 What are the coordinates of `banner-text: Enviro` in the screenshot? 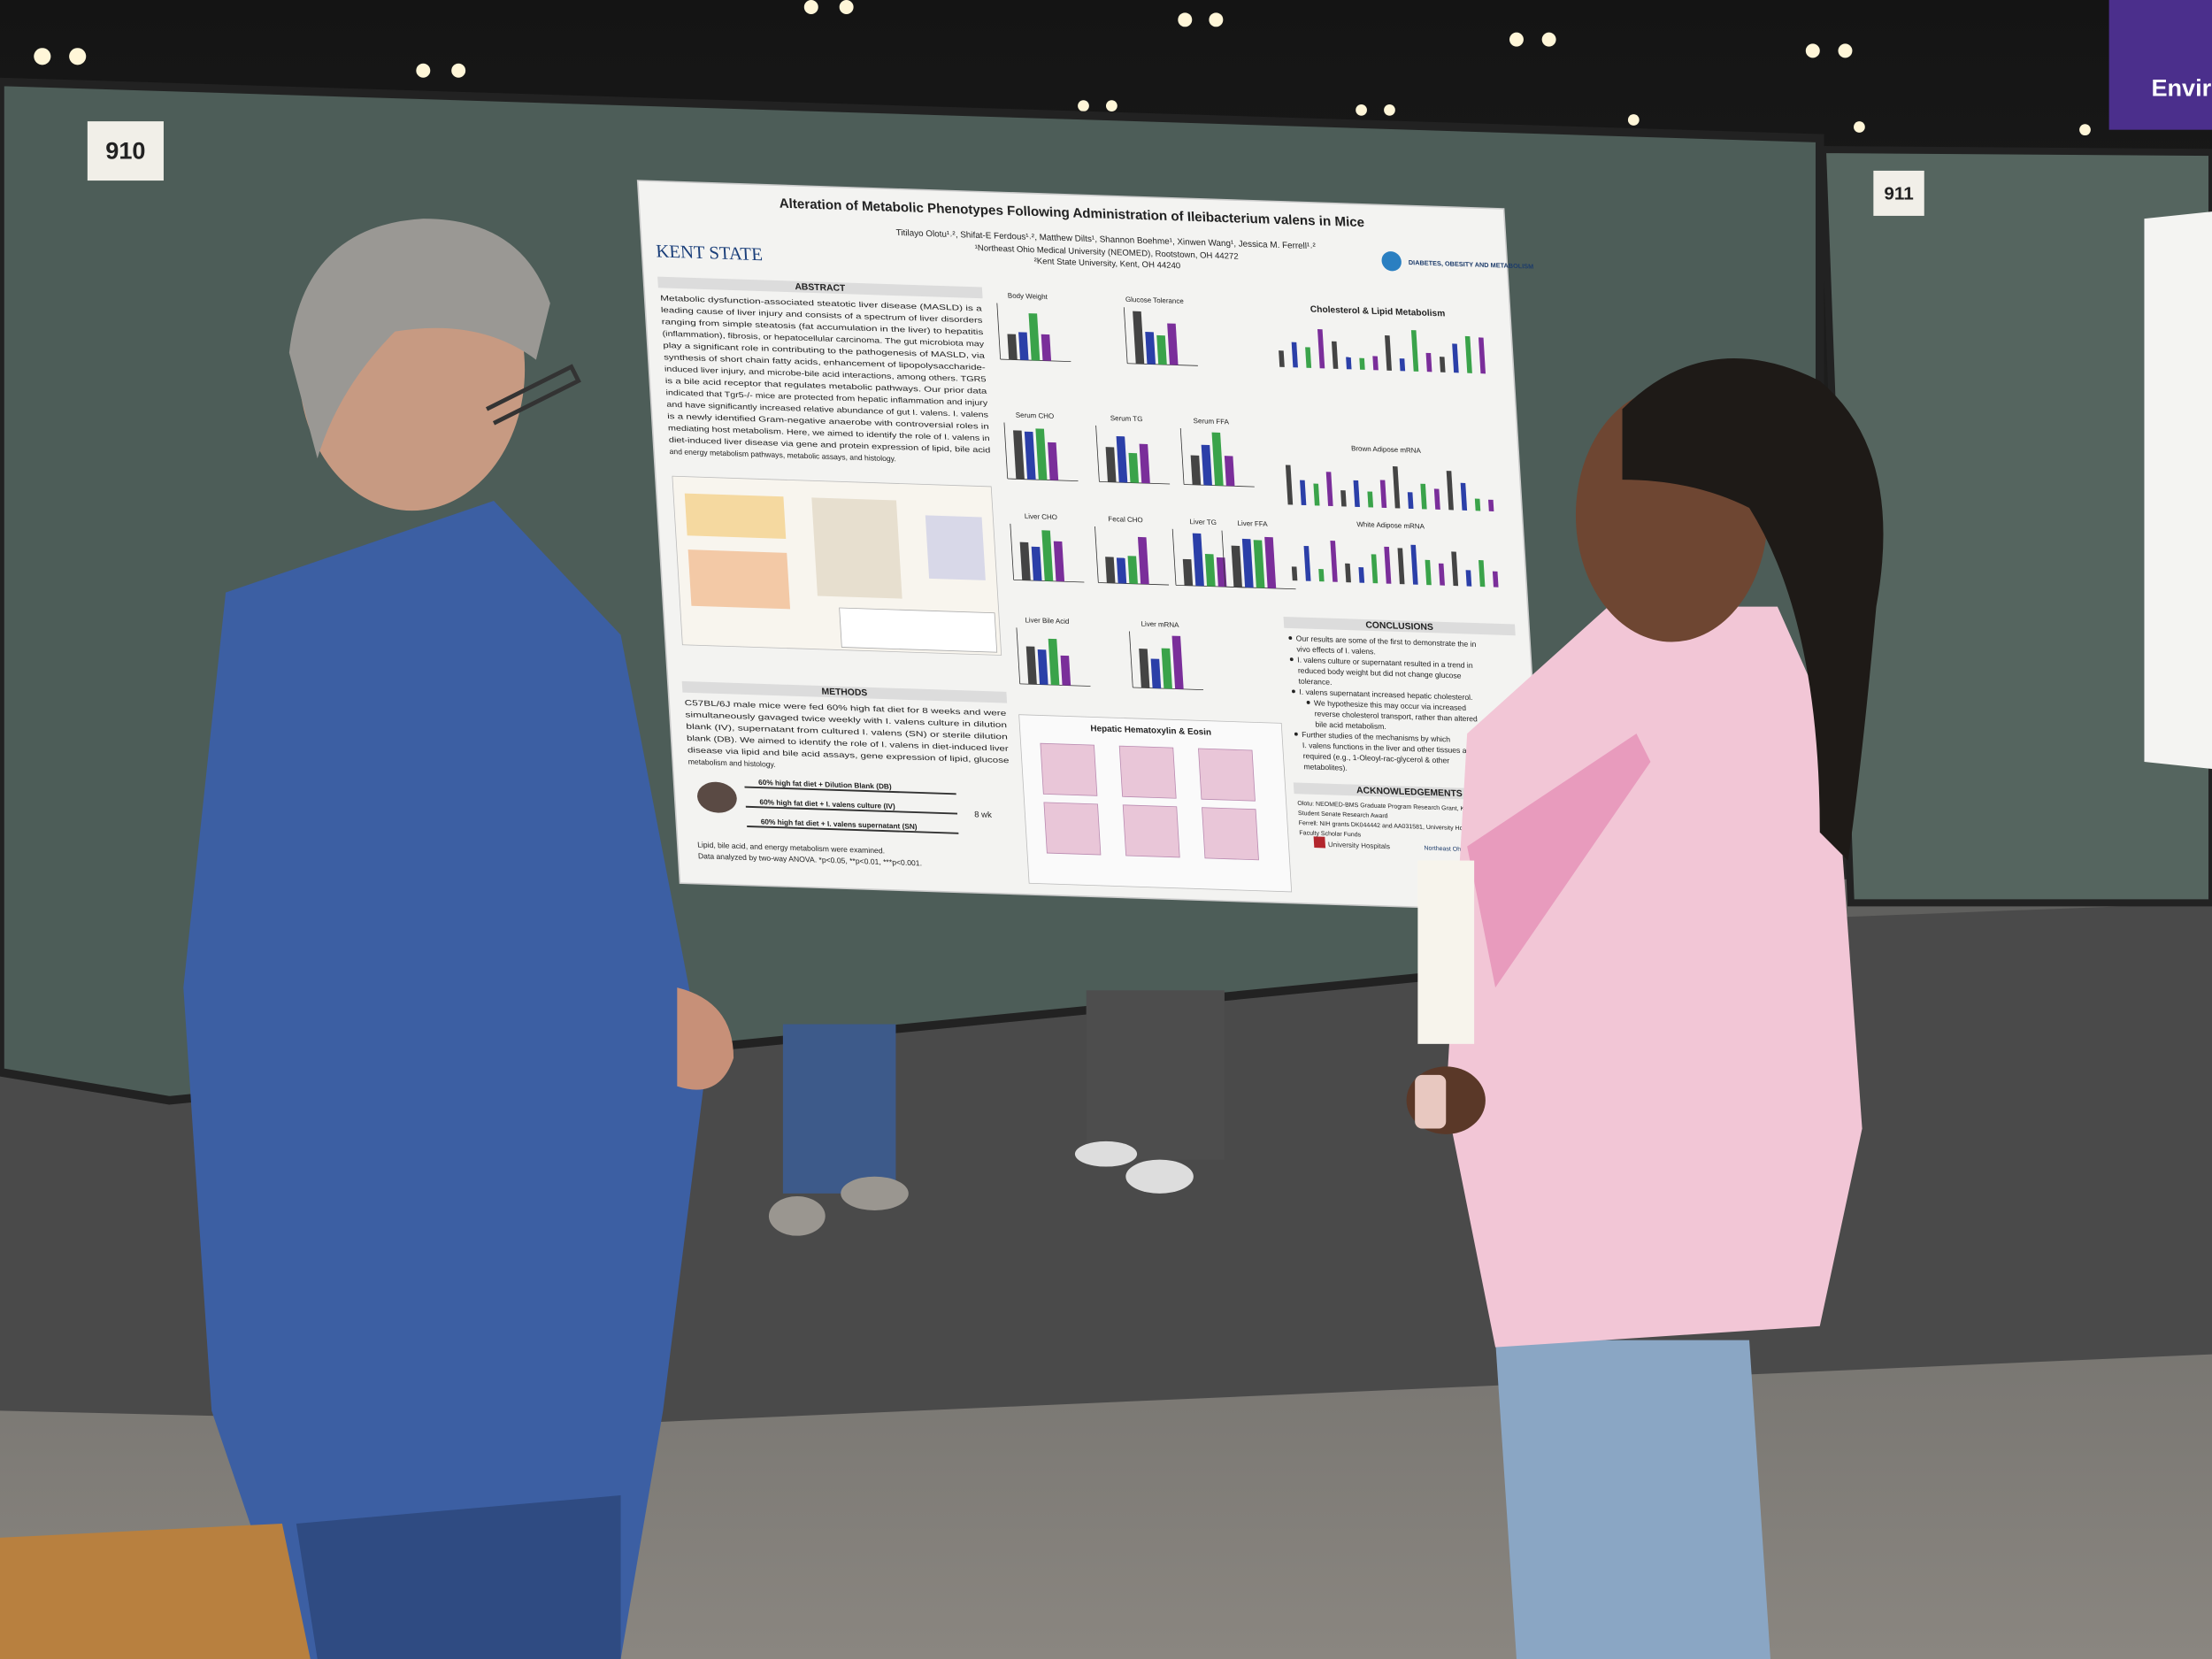 It's located at (2182, 87).